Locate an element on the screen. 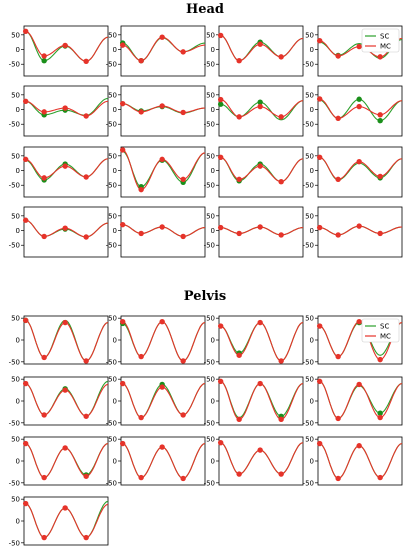 The height and width of the screenshot is (550, 410). panel-15: 50 0 -50 is located at coordinates (254, 232).